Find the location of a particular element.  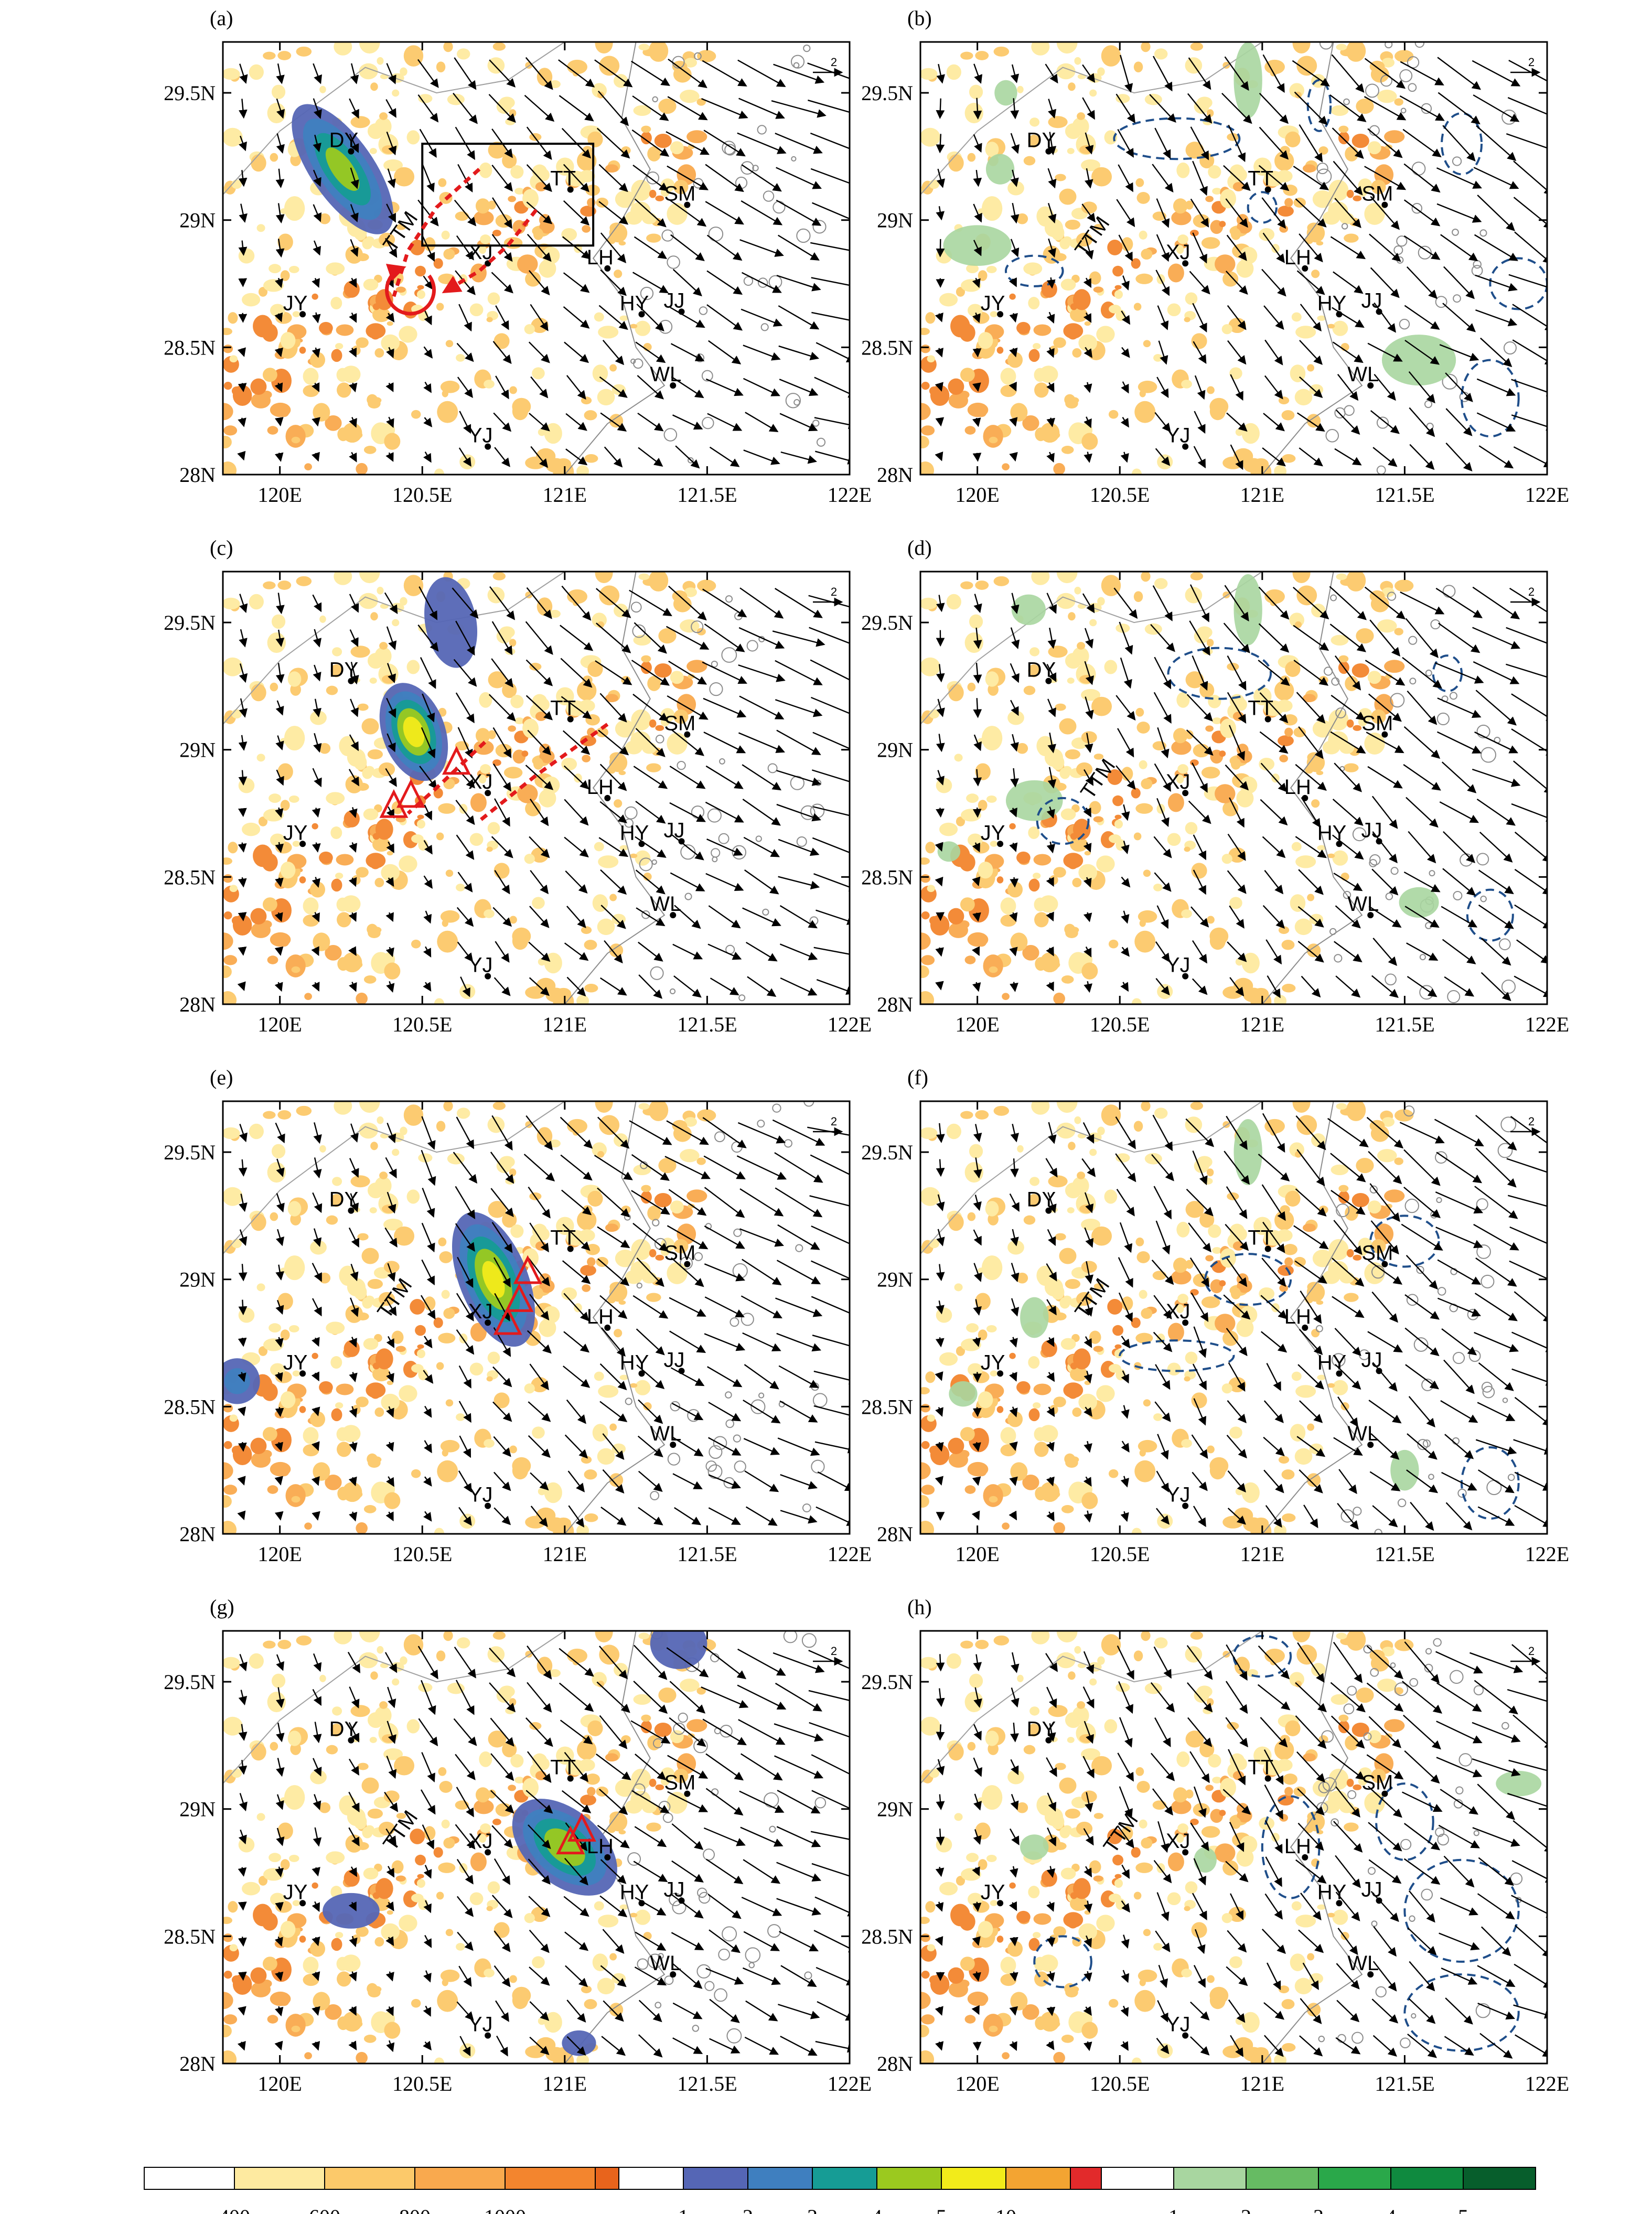

y-tick-label: 28.5N is located at coordinates (190, 877).